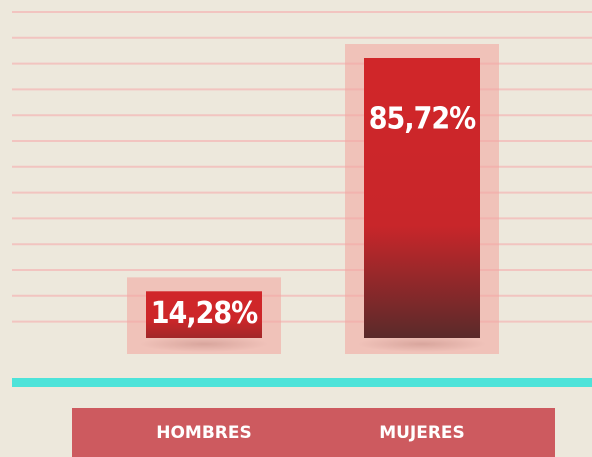  What do you see at coordinates (302, 382) in the screenshot?
I see `baseline` at bounding box center [302, 382].